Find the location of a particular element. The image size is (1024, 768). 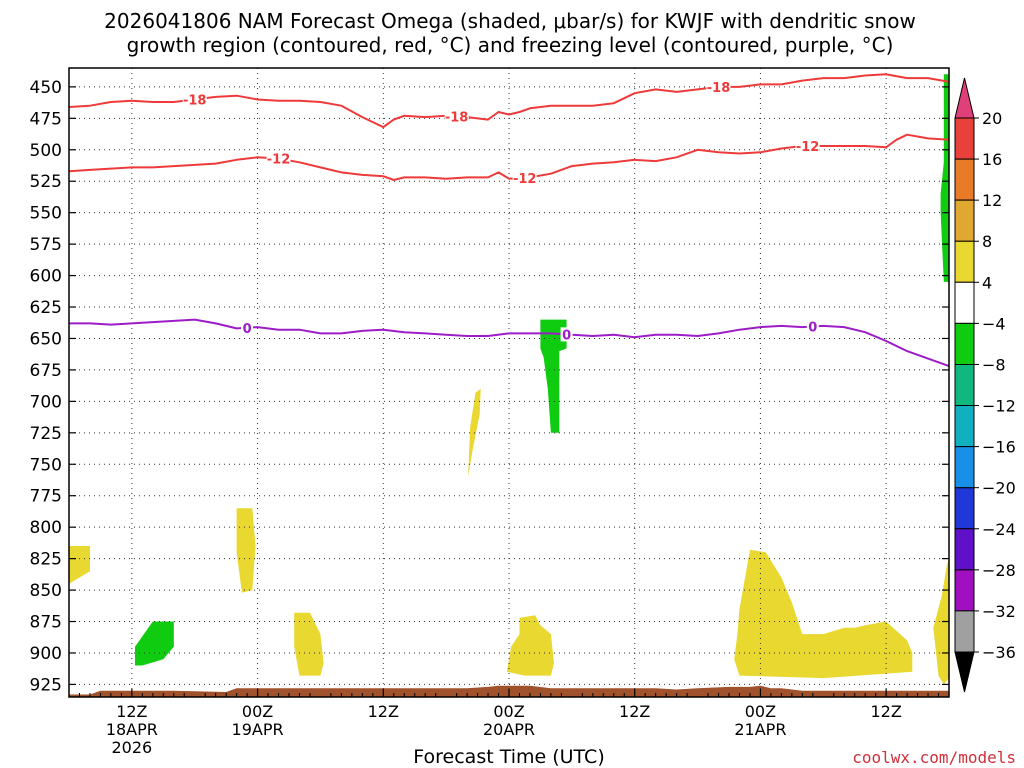

x-axis-label: Forecast Time (UTC) is located at coordinates (508, 757).